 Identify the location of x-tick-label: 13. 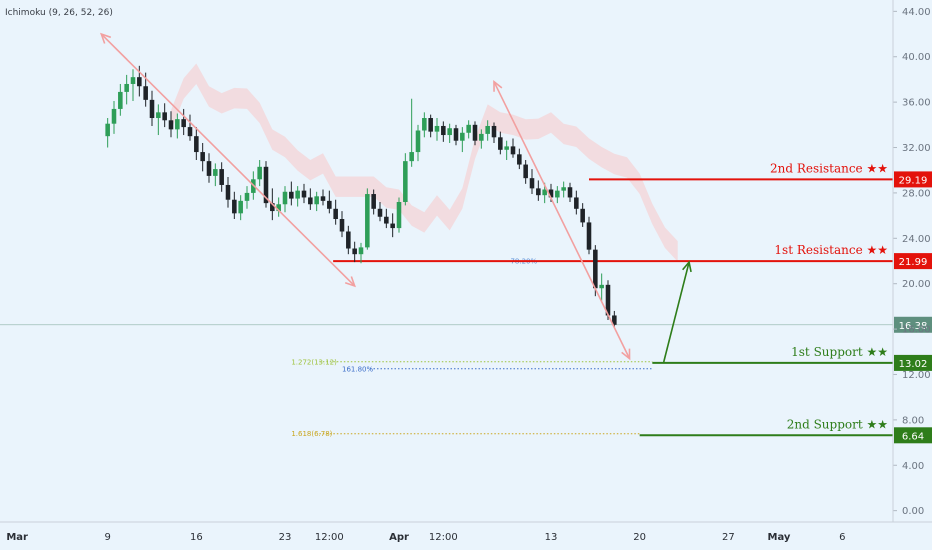
(551, 537).